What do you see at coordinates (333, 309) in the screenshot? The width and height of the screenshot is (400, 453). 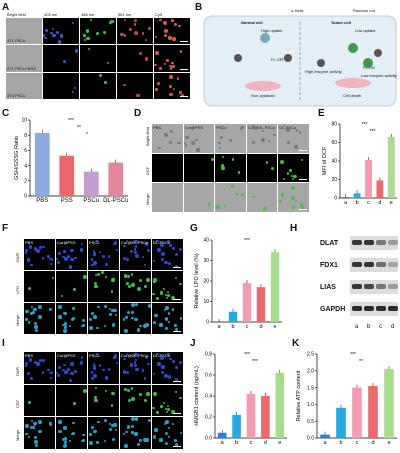 I see `blot-protein-label: GAPDH` at bounding box center [333, 309].